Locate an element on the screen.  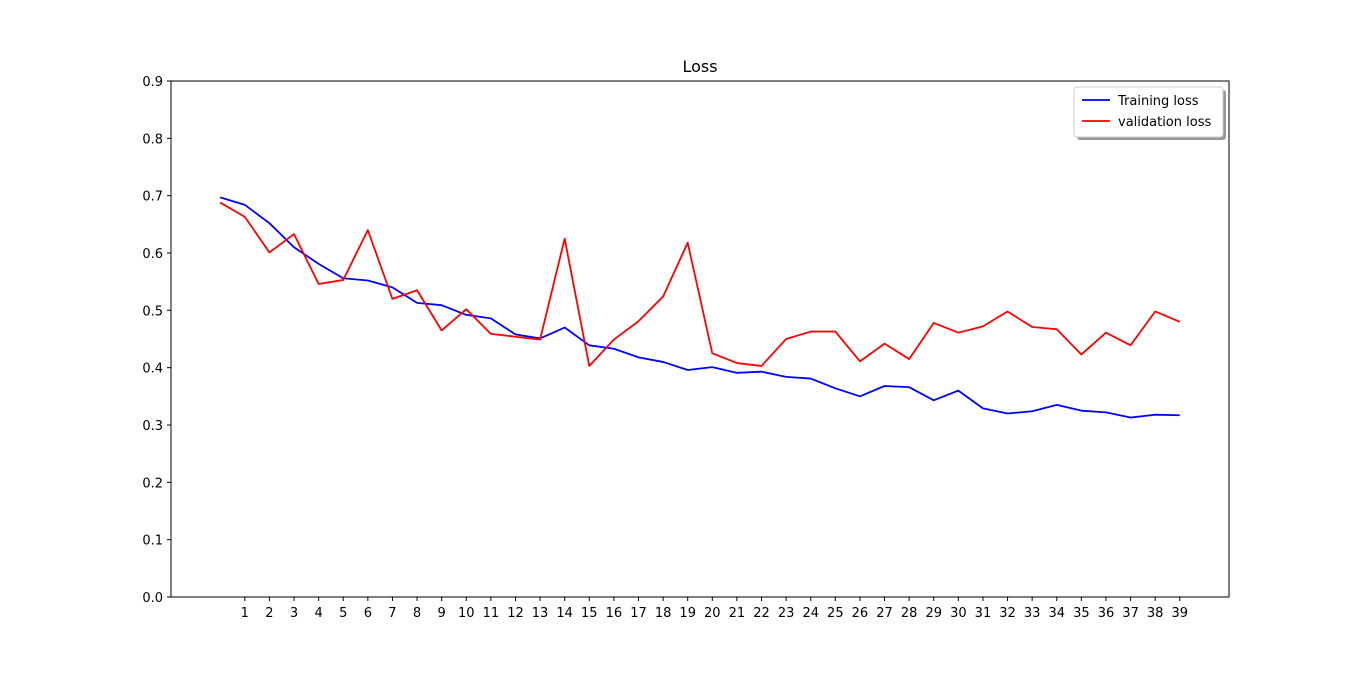
x-tick-label: 16 is located at coordinates (614, 613).